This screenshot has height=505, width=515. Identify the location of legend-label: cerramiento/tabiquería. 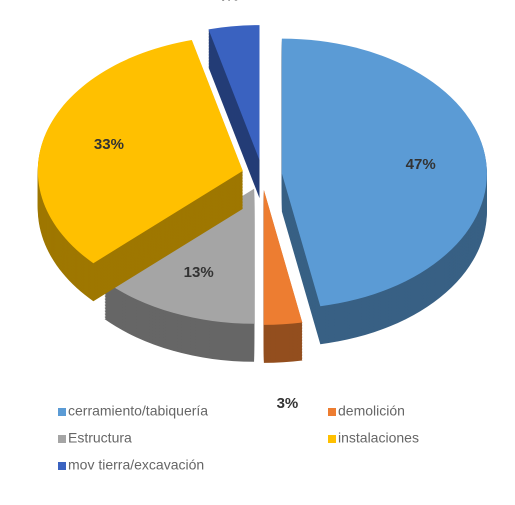
(138, 411).